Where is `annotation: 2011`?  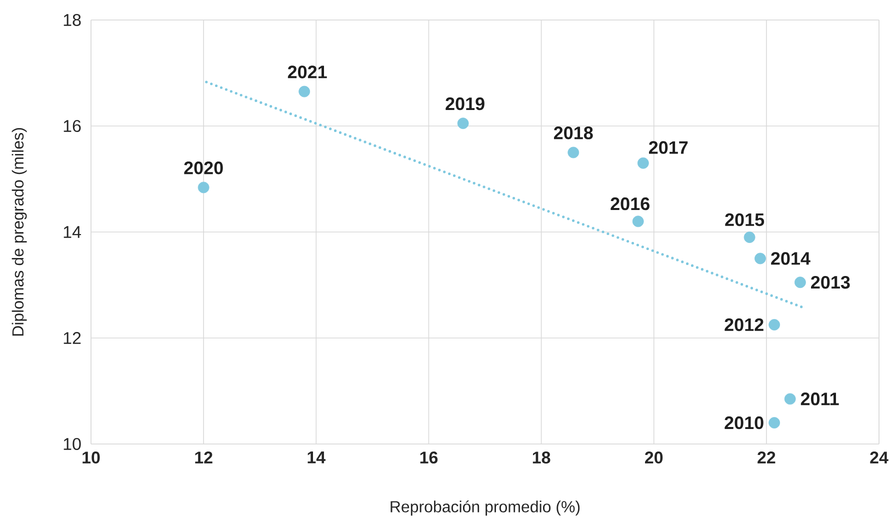 annotation: 2011 is located at coordinates (819, 399).